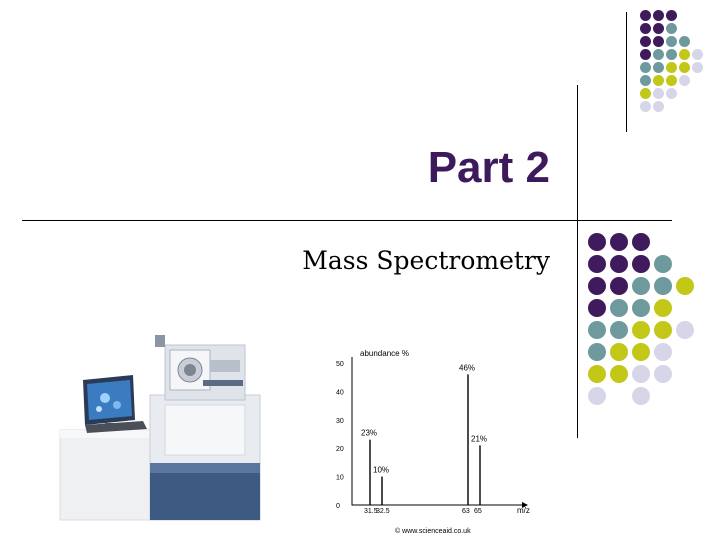 This screenshot has height=540, width=720. Describe the element at coordinates (626, 72) in the screenshot. I see `vertical-rule-top` at that location.